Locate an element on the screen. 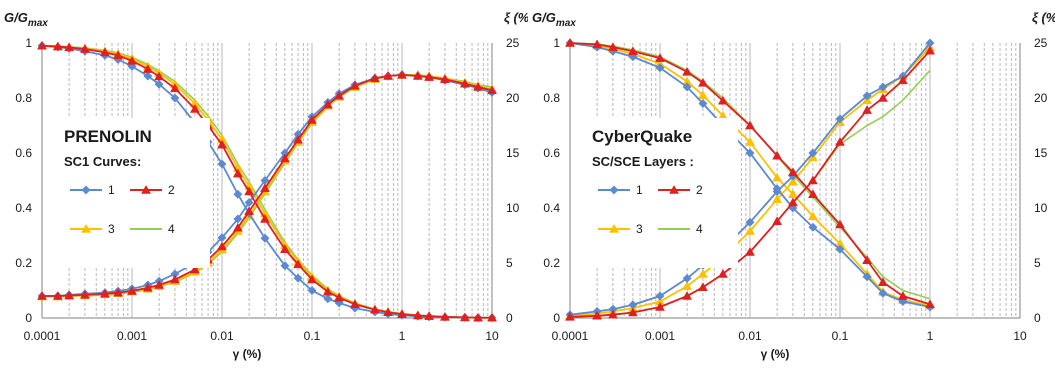 The width and height of the screenshot is (1055, 374). legend-label: 3 is located at coordinates (111, 229).